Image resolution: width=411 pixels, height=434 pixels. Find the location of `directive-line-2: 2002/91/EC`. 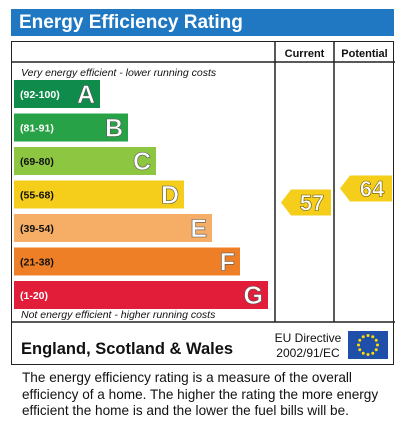

directive-line-2: 2002/91/EC is located at coordinates (308, 353).